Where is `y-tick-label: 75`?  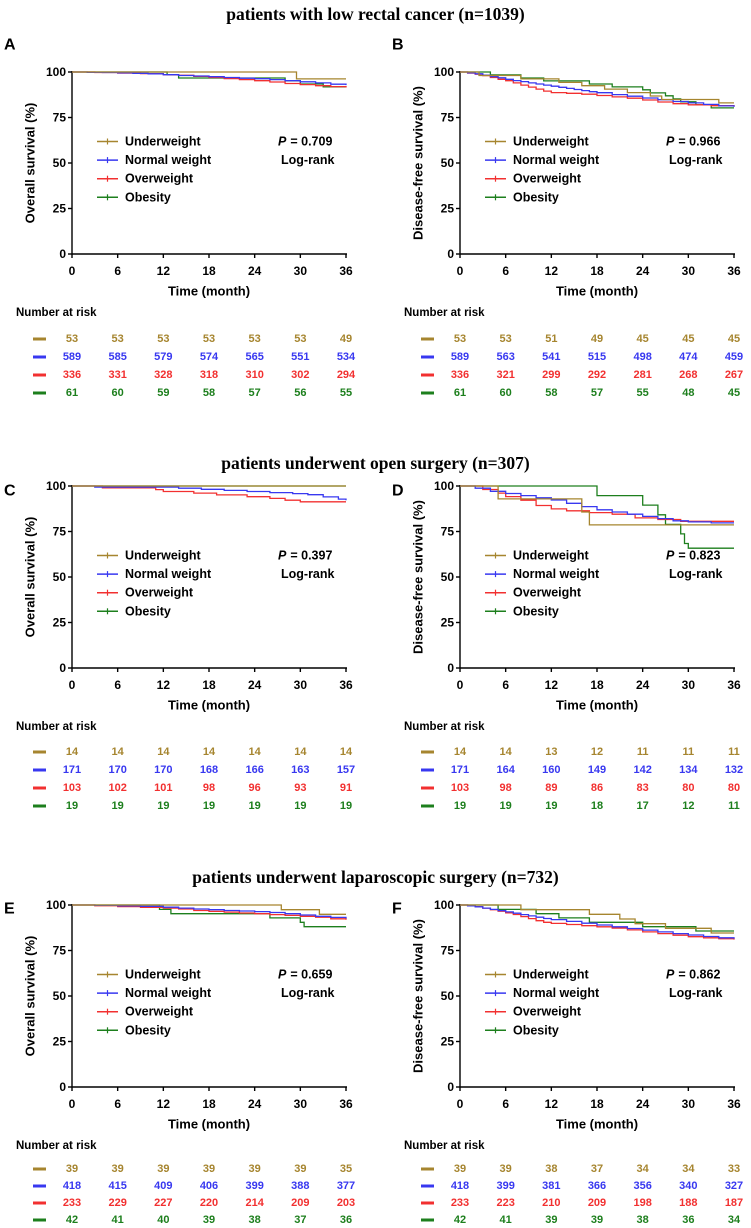
y-tick-label: 75 is located at coordinates (448, 118).